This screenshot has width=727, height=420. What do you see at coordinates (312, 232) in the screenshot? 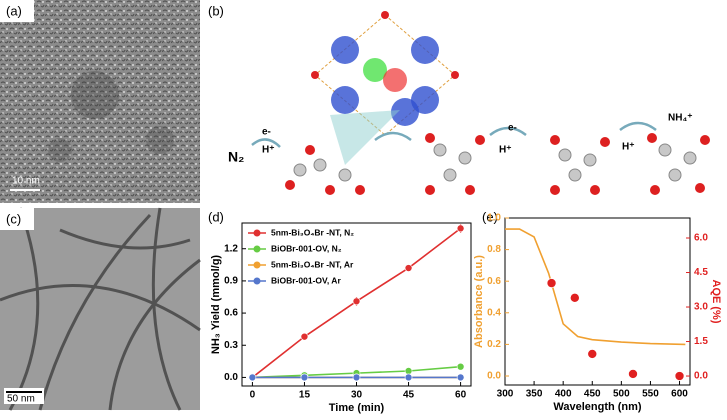
I see `legend-label: 5nm-Bi₃O₄Br -NT, N₂` at bounding box center [312, 232].